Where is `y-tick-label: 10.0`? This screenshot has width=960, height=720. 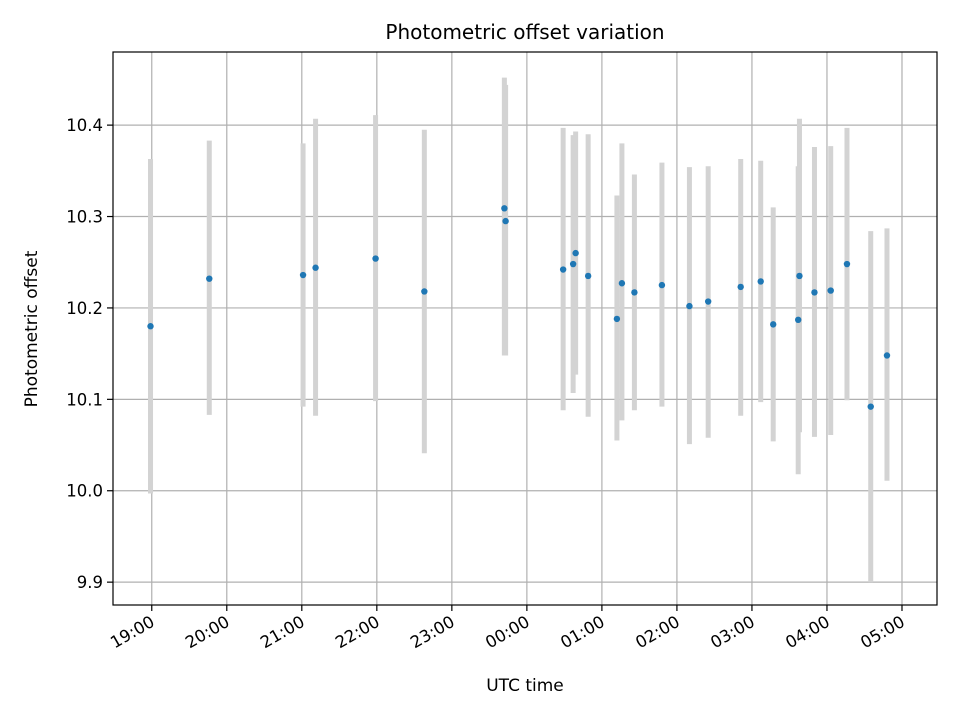 y-tick-label: 10.0 is located at coordinates (84, 491).